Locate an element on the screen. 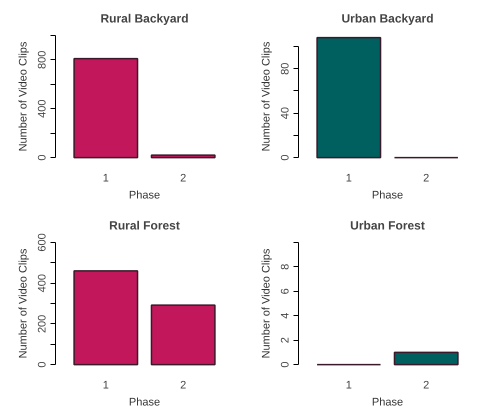 This screenshot has height=414, width=487. y-tick-label: 4 is located at coordinates (286, 315).